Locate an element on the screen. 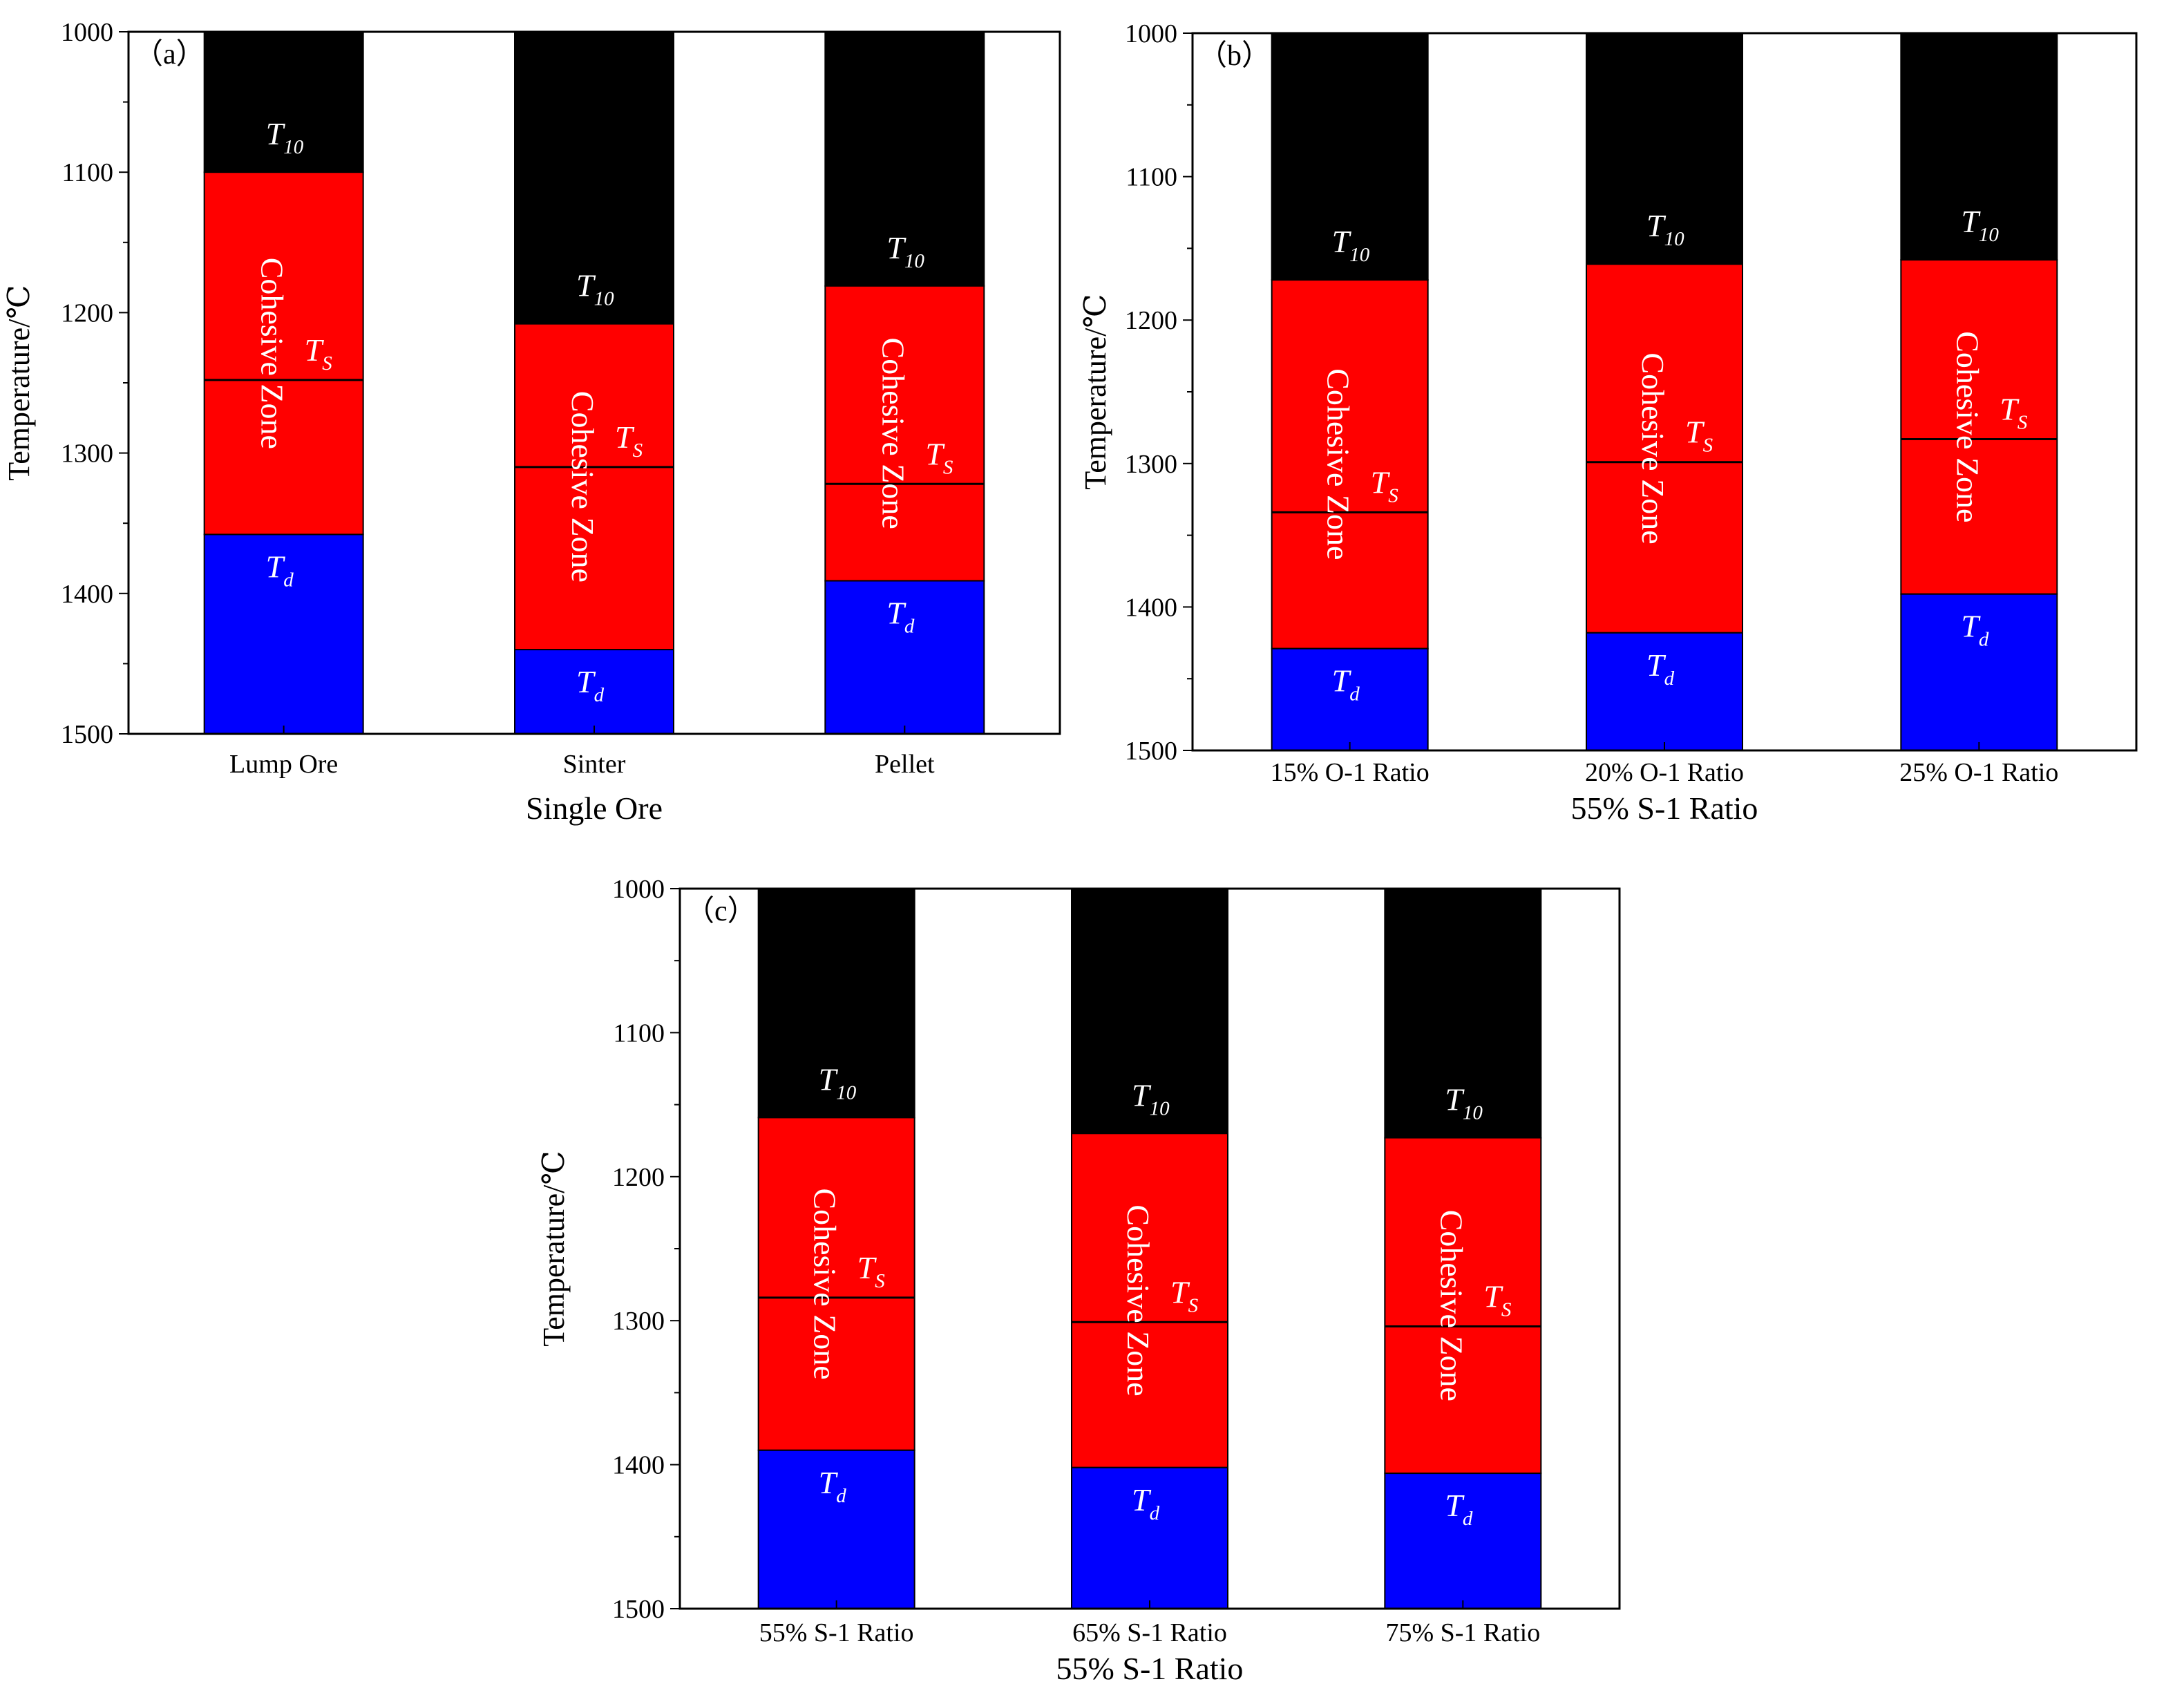  panel-label: （b） is located at coordinates (1234, 56).